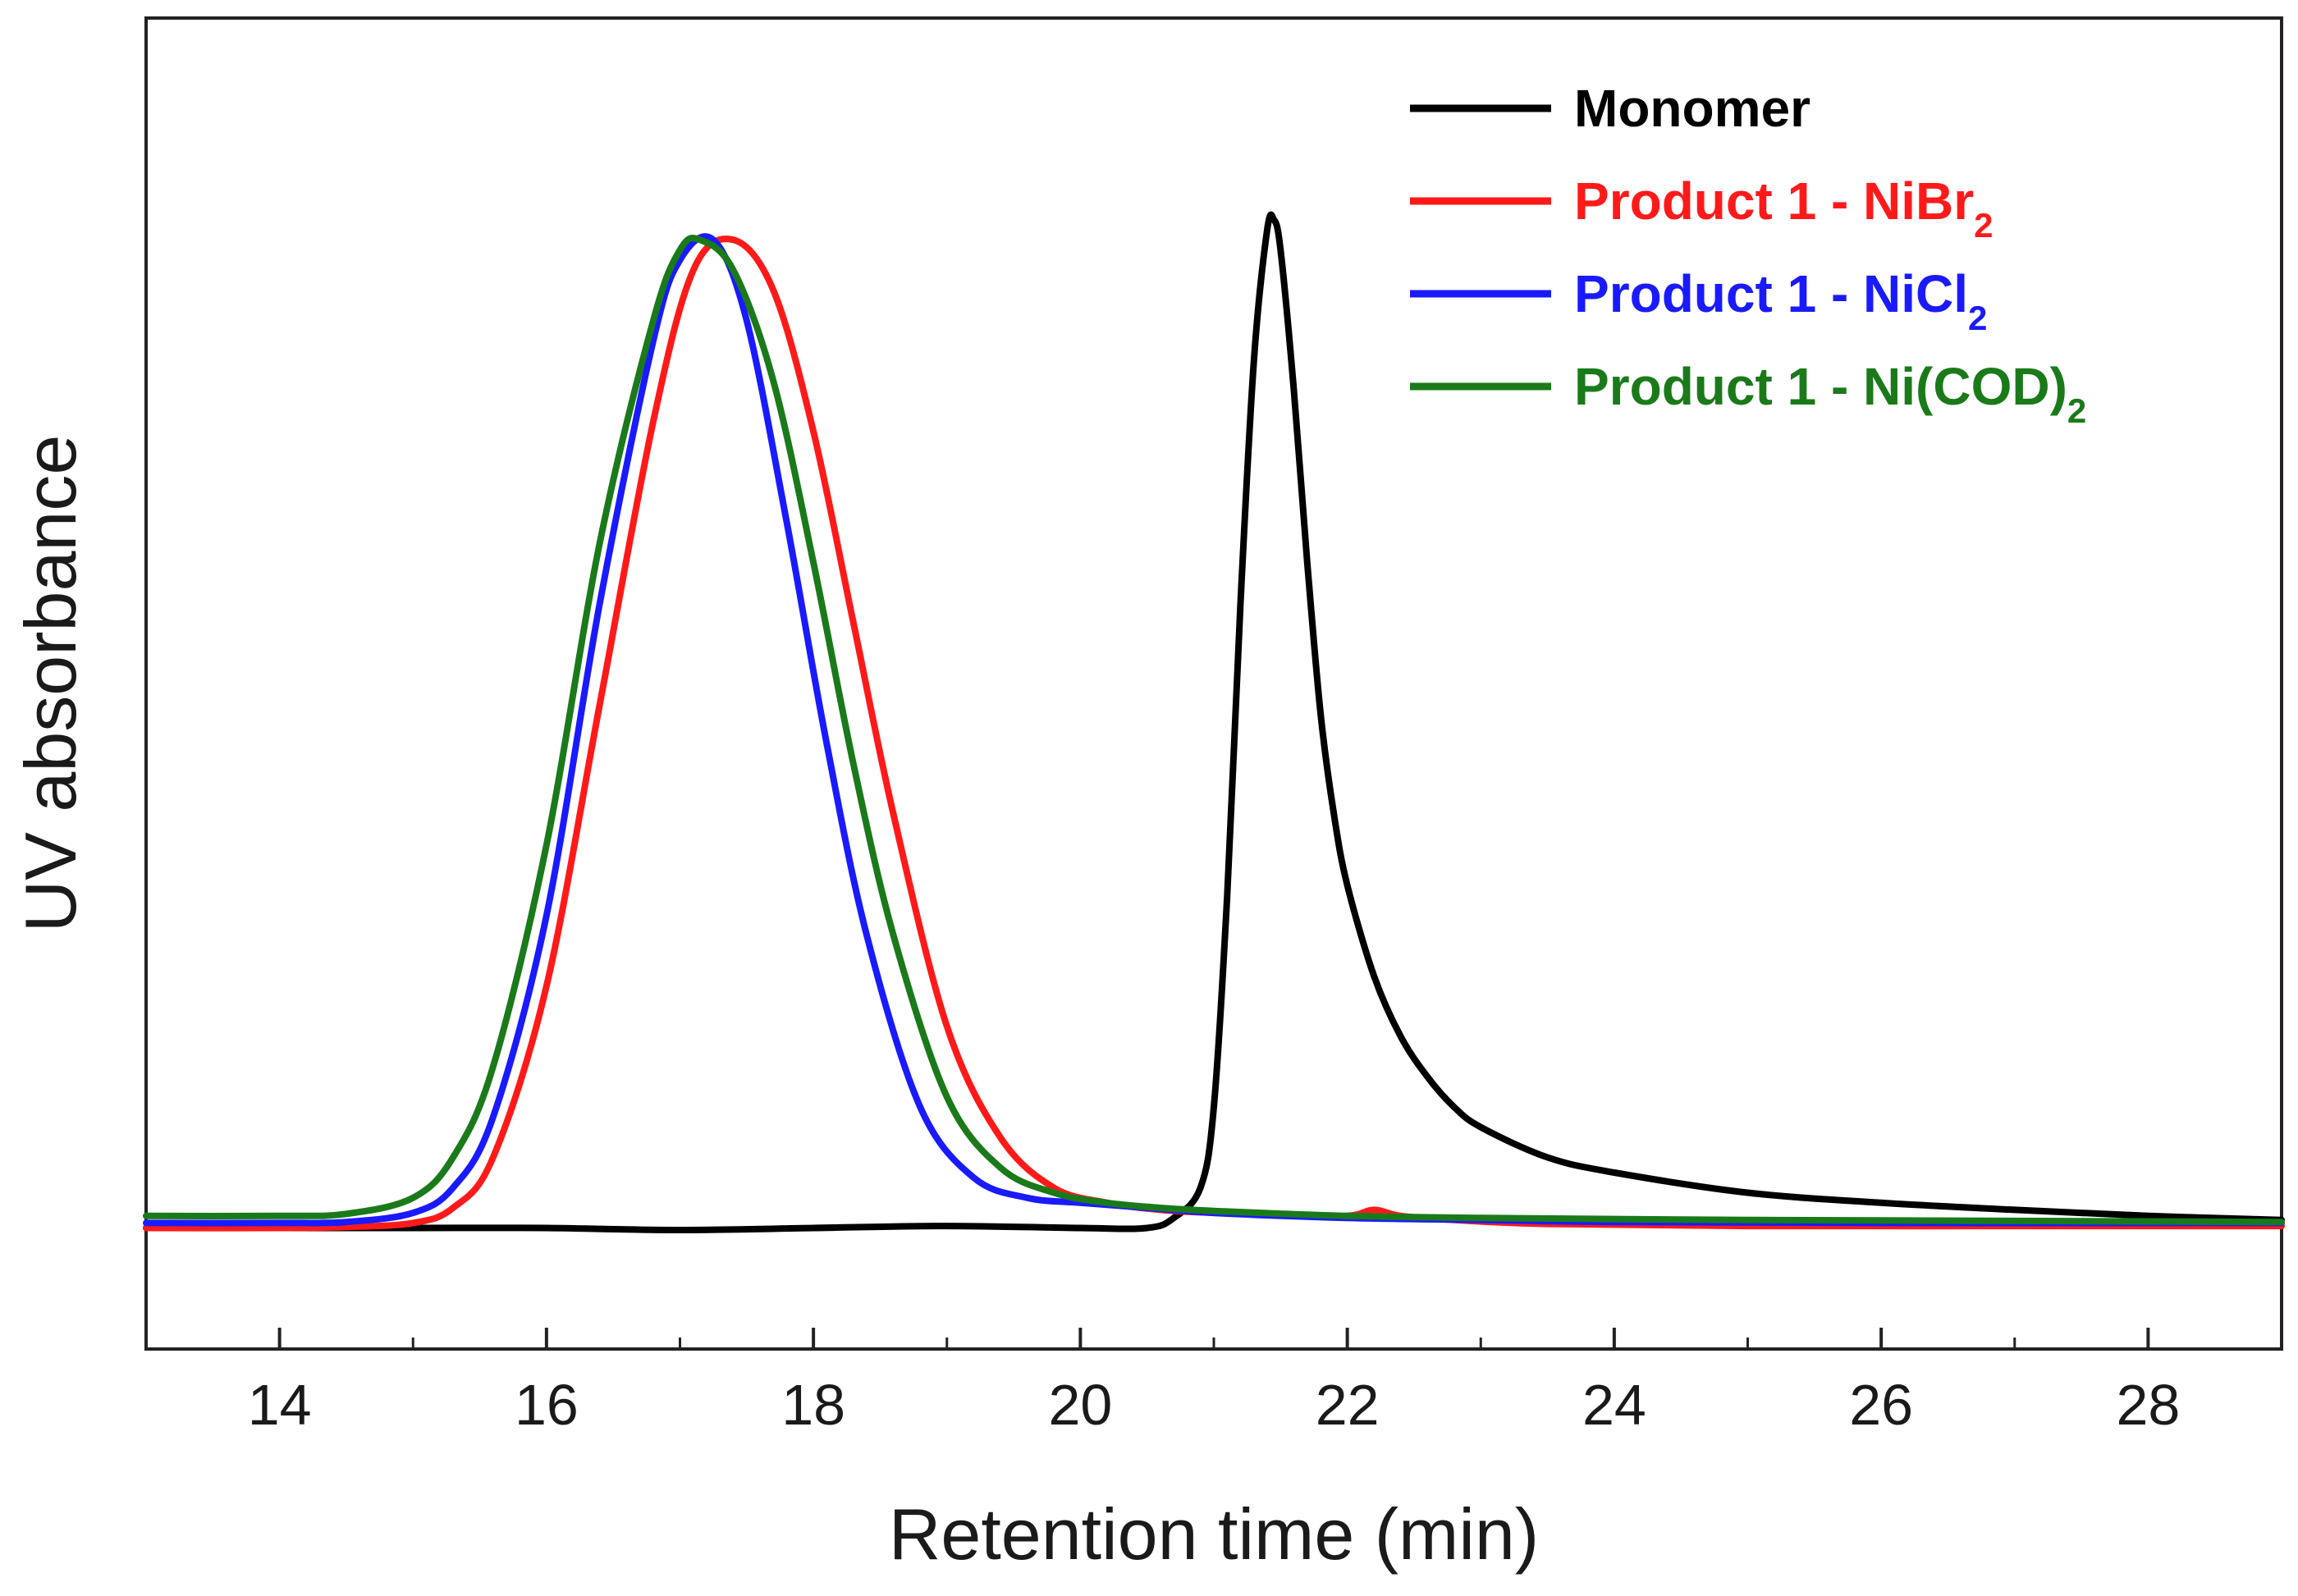 This screenshot has height=1596, width=2298. I want to click on legend-label-main: Product 1 - Ni(COD), so click(1820, 386).